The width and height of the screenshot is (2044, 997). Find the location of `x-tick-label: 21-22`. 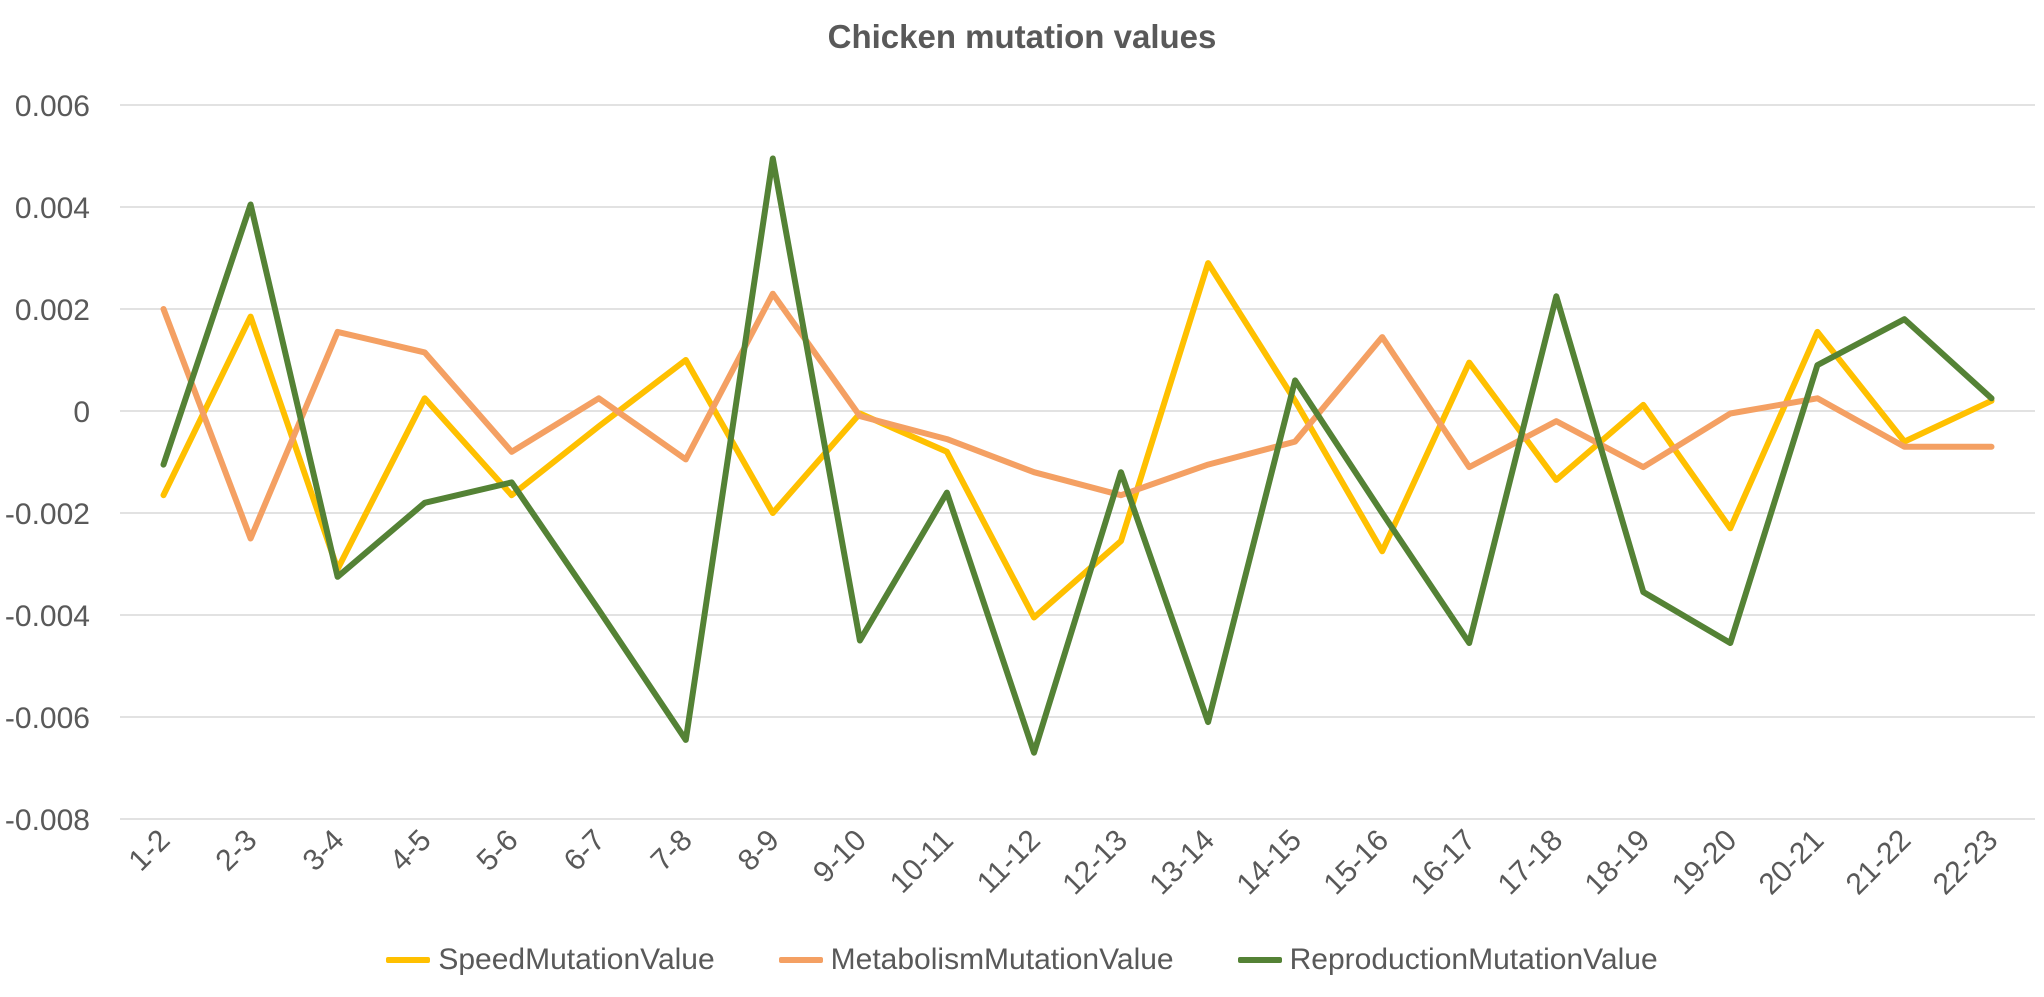

x-tick-label: 21-22 is located at coordinates (1879, 863).